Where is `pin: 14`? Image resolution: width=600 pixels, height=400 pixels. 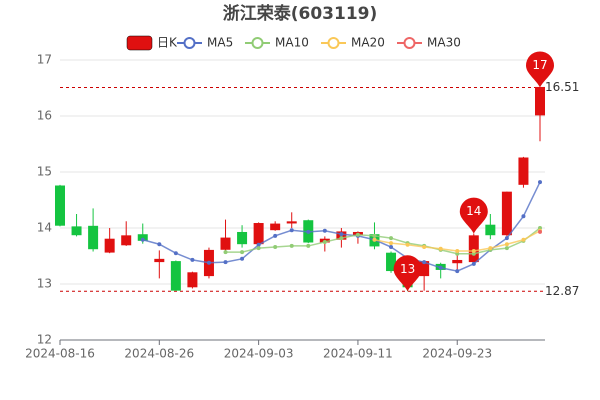
pin: 14 is located at coordinates (473, 215).